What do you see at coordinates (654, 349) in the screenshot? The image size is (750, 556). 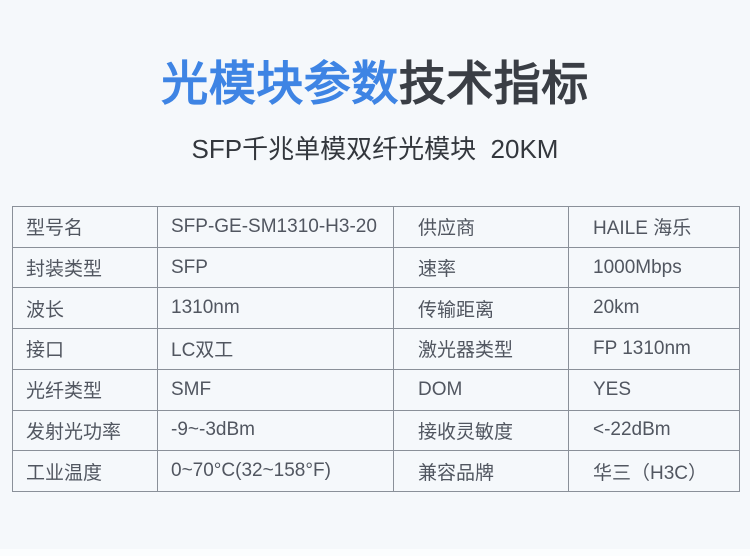 I see `spec-value-cell: FP 1310nm` at bounding box center [654, 349].